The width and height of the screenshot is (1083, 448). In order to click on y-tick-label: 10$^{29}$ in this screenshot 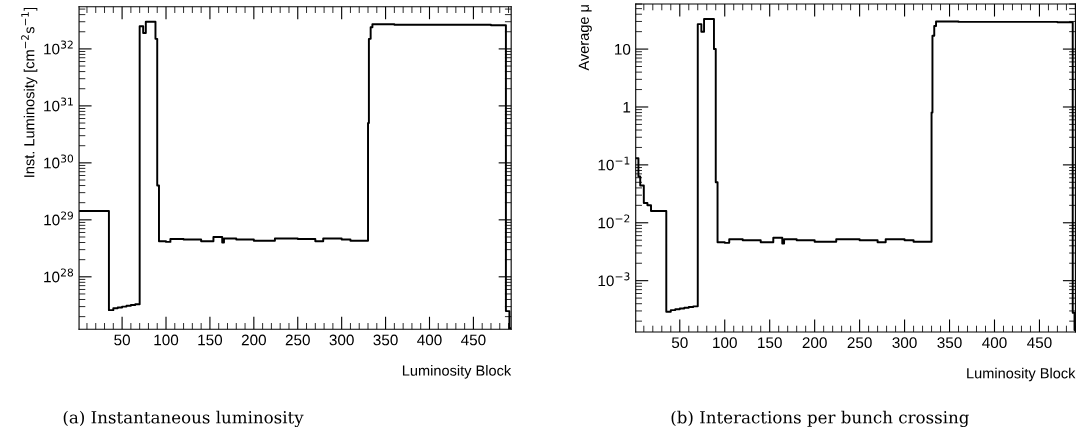, I will do `click(58, 218)`.